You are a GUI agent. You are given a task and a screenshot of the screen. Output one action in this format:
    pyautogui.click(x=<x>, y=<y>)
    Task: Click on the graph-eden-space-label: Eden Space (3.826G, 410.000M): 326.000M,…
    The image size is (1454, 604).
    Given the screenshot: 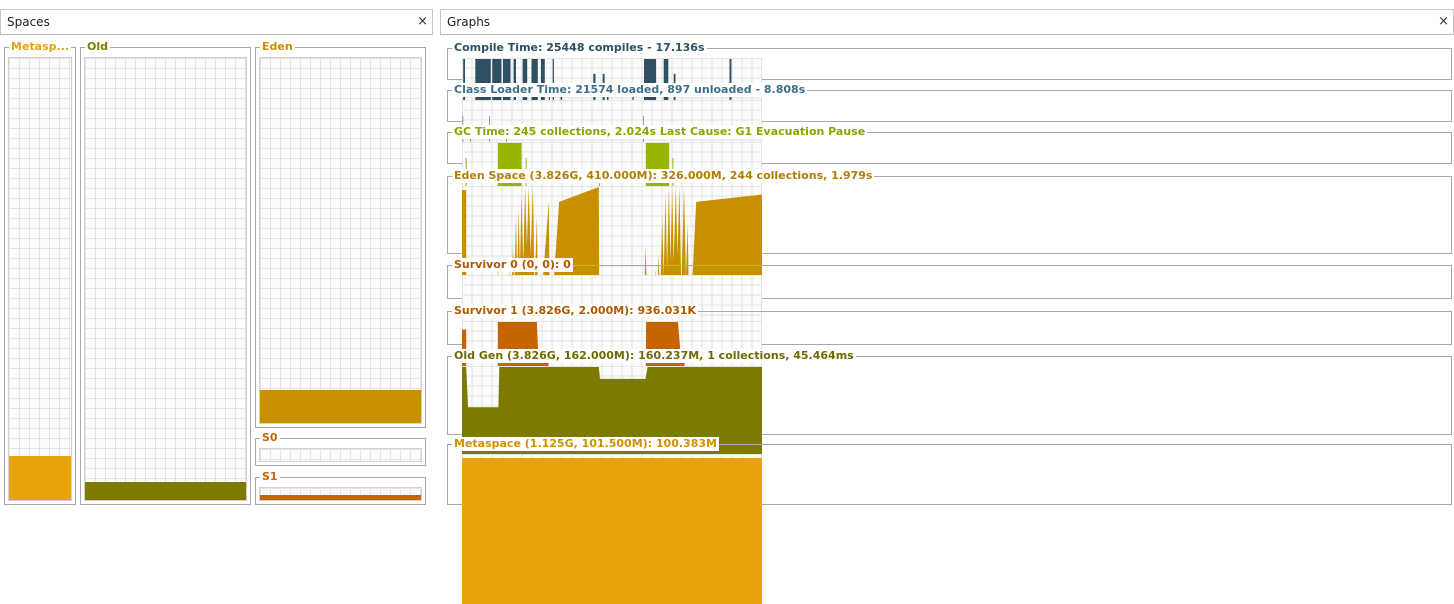 What is the action you would take?
    pyautogui.click(x=663, y=176)
    